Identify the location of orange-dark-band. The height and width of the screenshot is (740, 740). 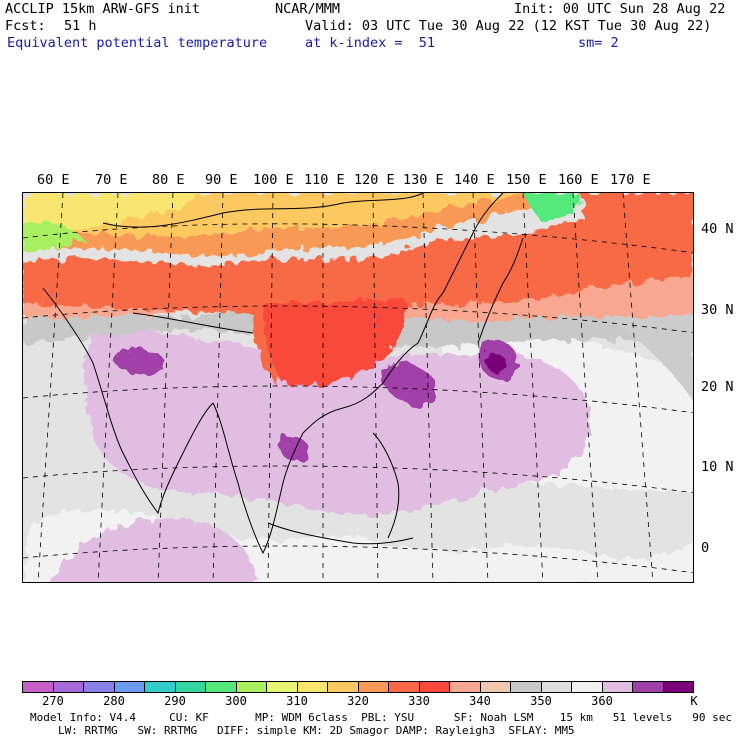
(283, 224).